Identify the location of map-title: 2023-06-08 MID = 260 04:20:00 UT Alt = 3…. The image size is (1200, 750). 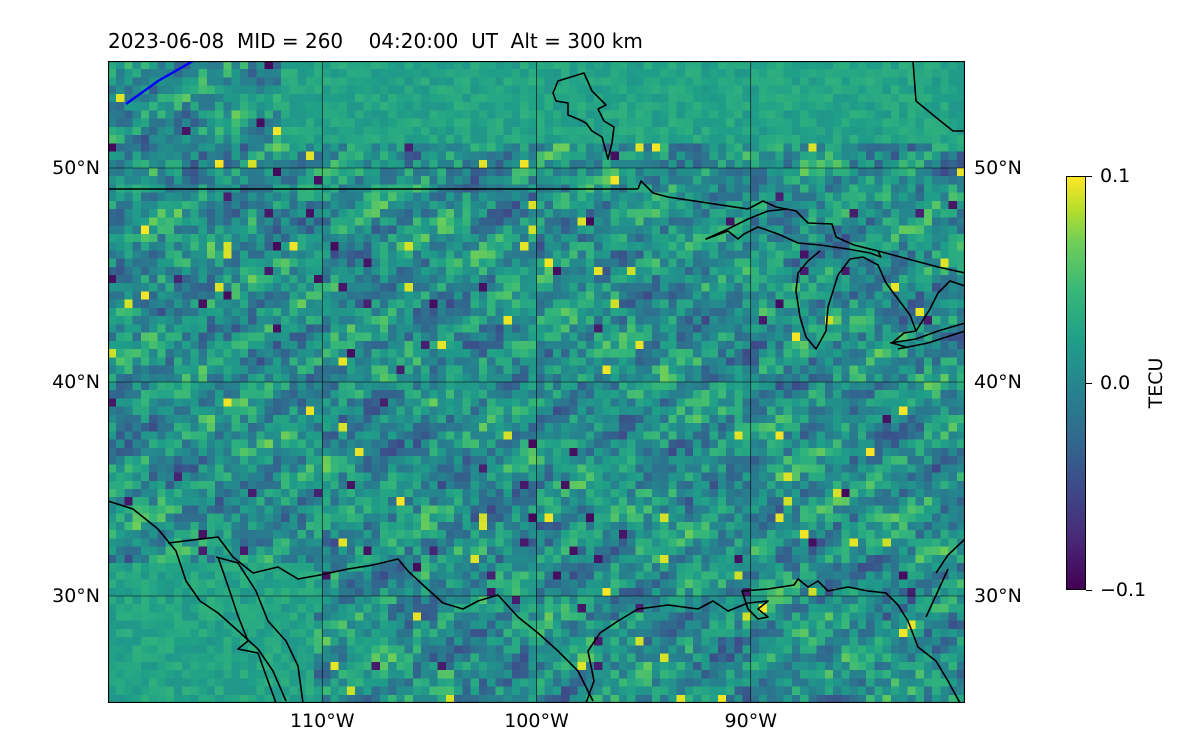
(375, 41).